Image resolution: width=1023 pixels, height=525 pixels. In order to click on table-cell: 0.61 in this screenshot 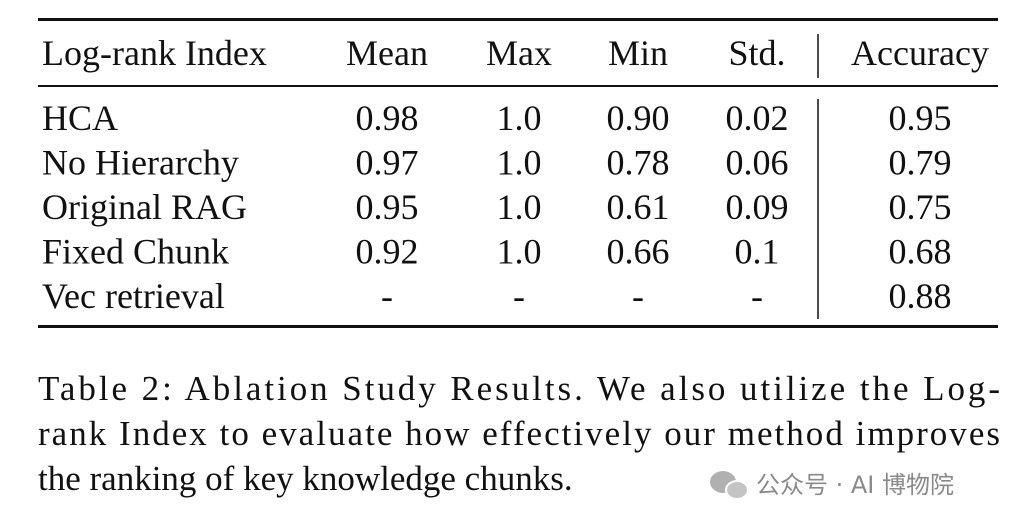, I will do `click(638, 207)`.